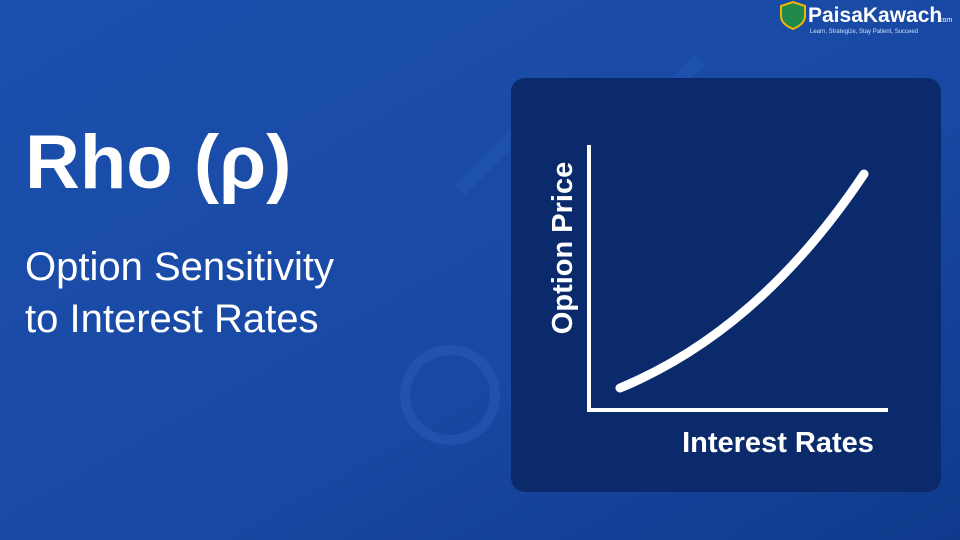  I want to click on y-axis-label: Option Price, so click(563, 248).